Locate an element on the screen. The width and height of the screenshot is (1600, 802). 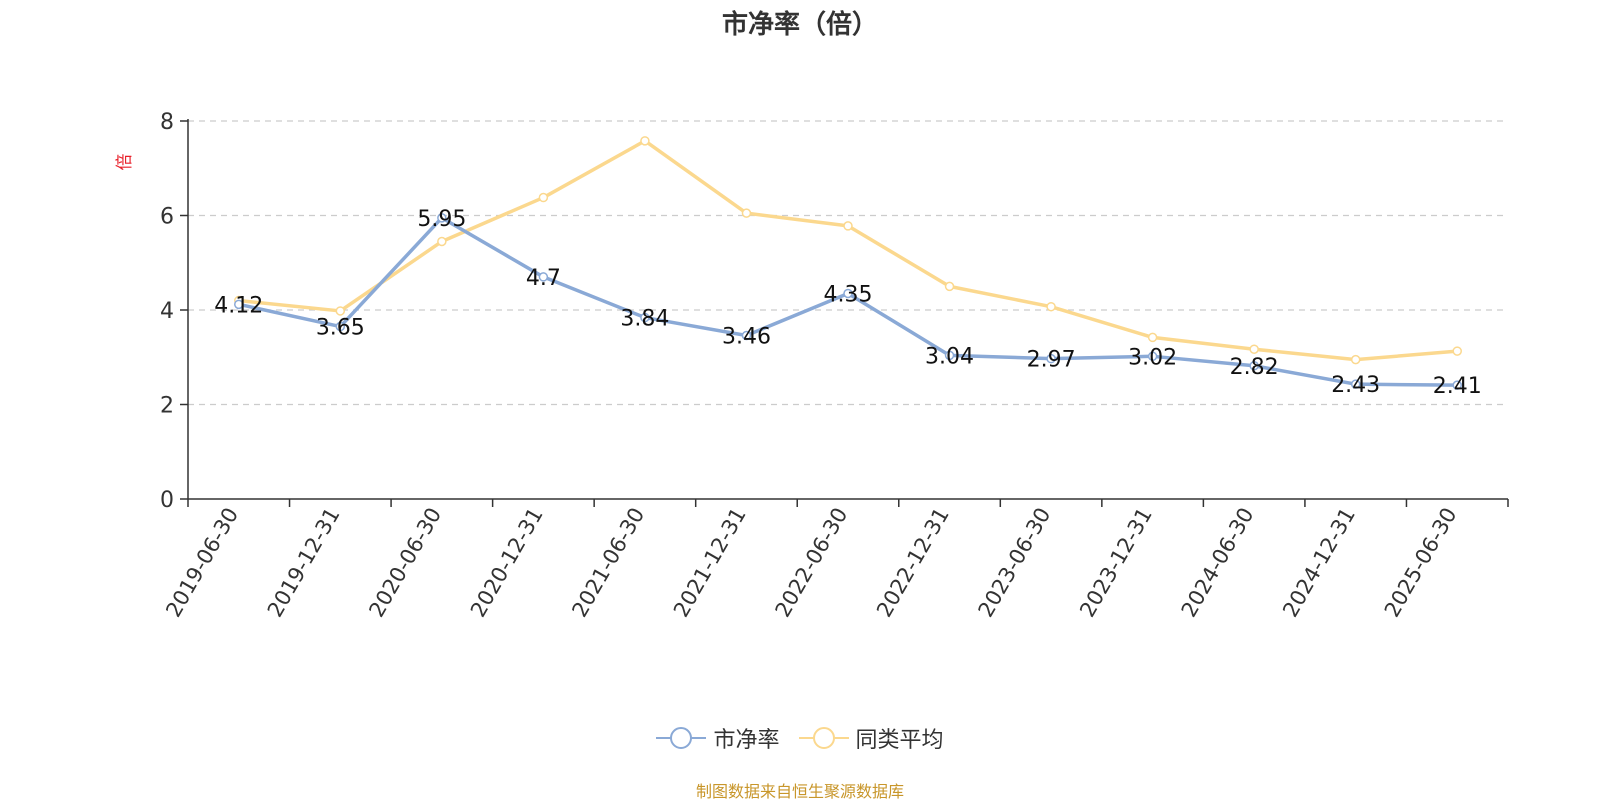
data-label: 2.82 is located at coordinates (1254, 367).